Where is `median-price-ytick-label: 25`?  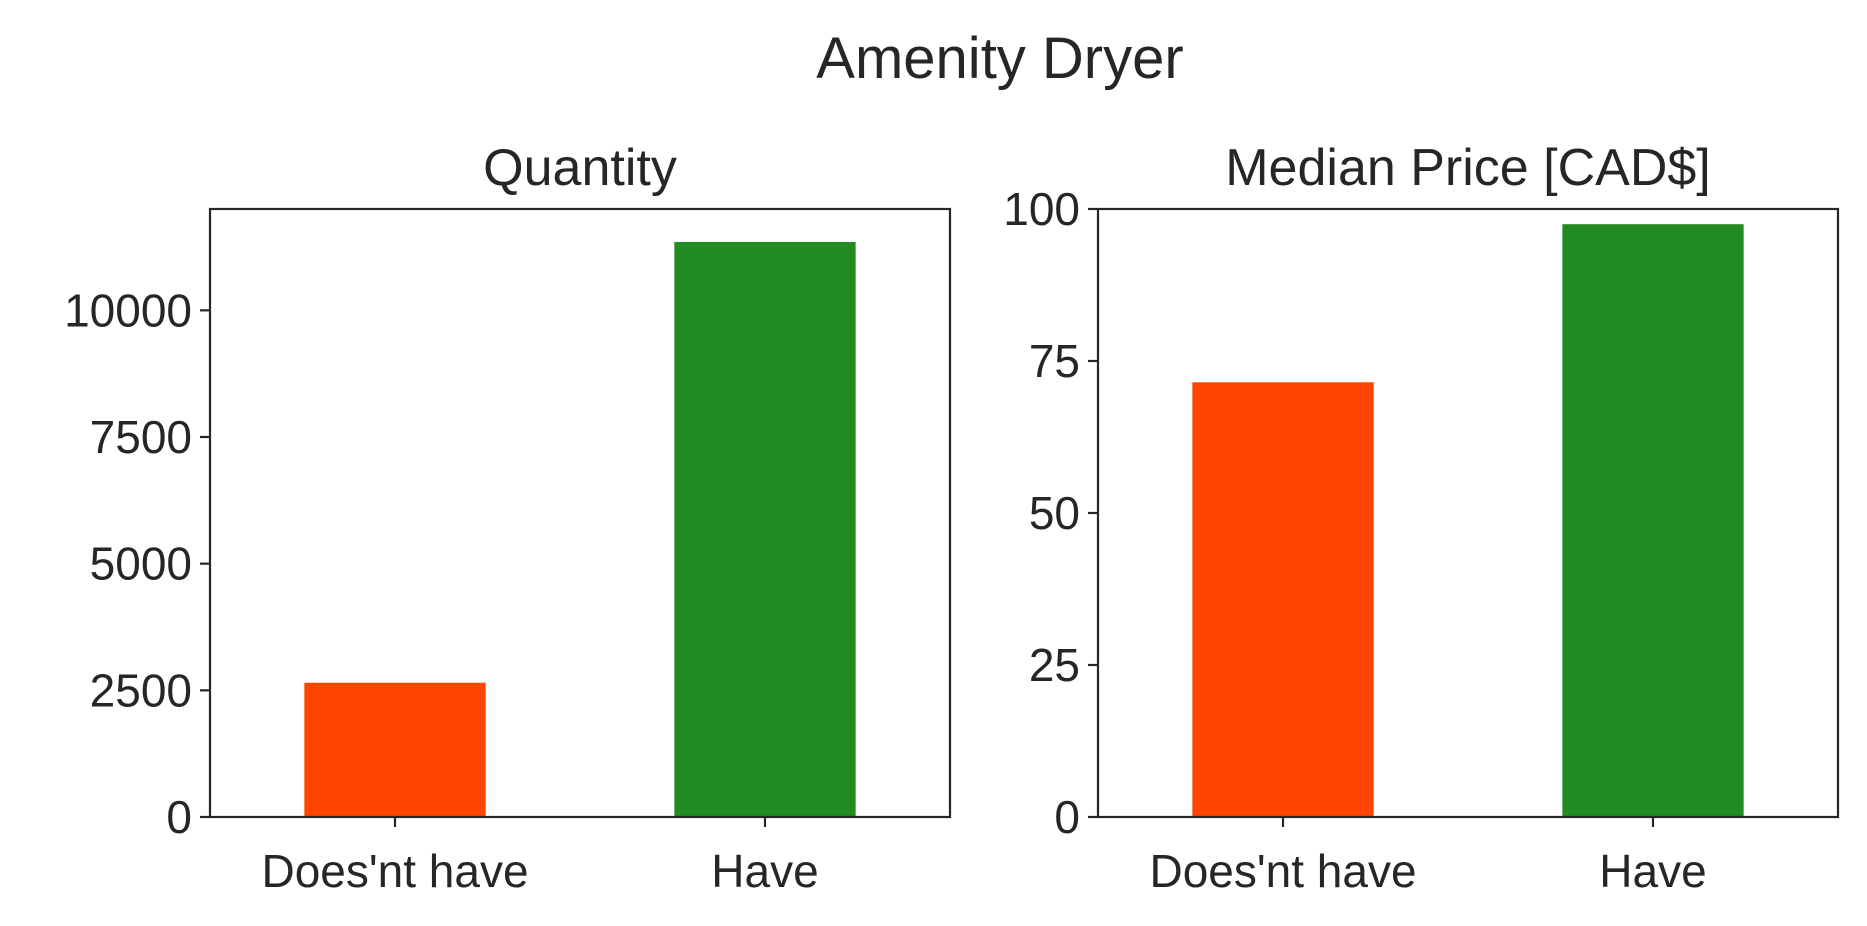 median-price-ytick-label: 25 is located at coordinates (1054, 665).